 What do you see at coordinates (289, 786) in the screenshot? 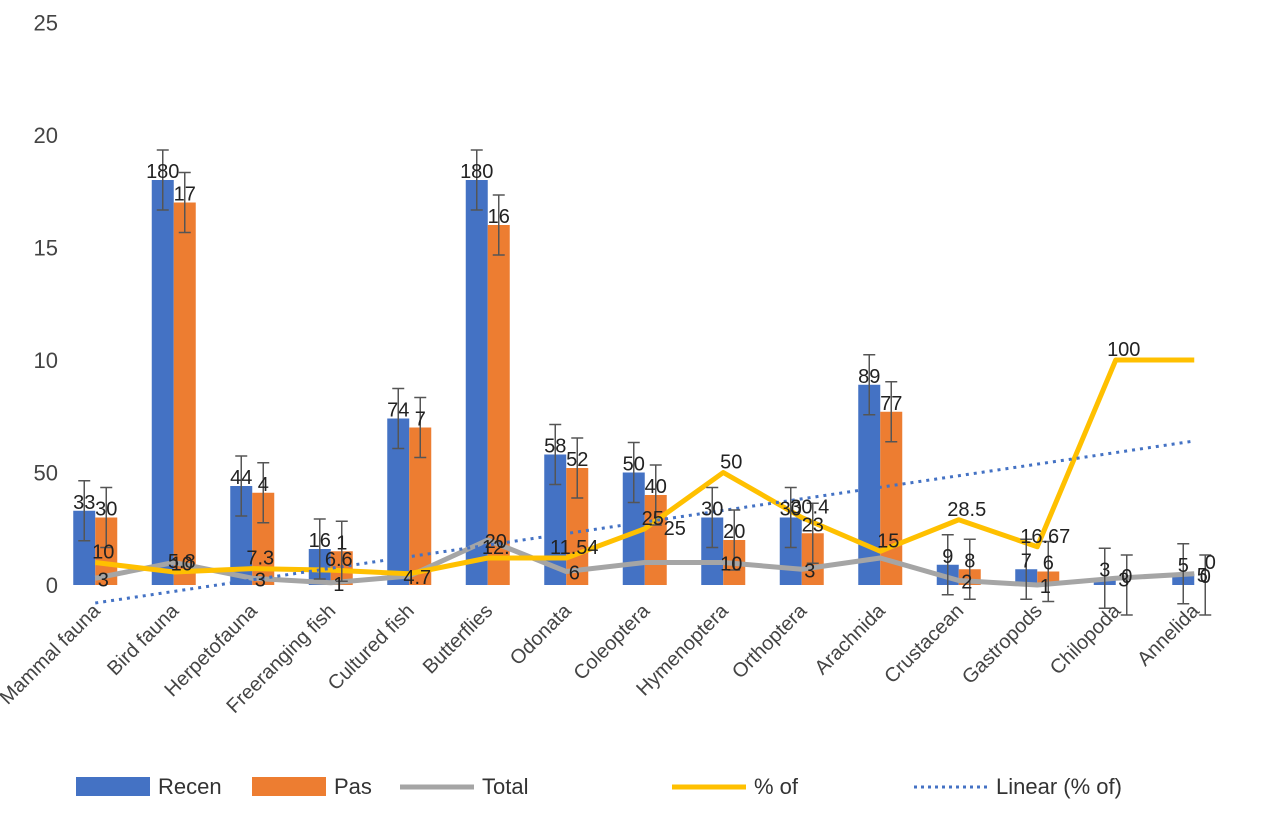
I see `legend-swatch-pas` at bounding box center [289, 786].